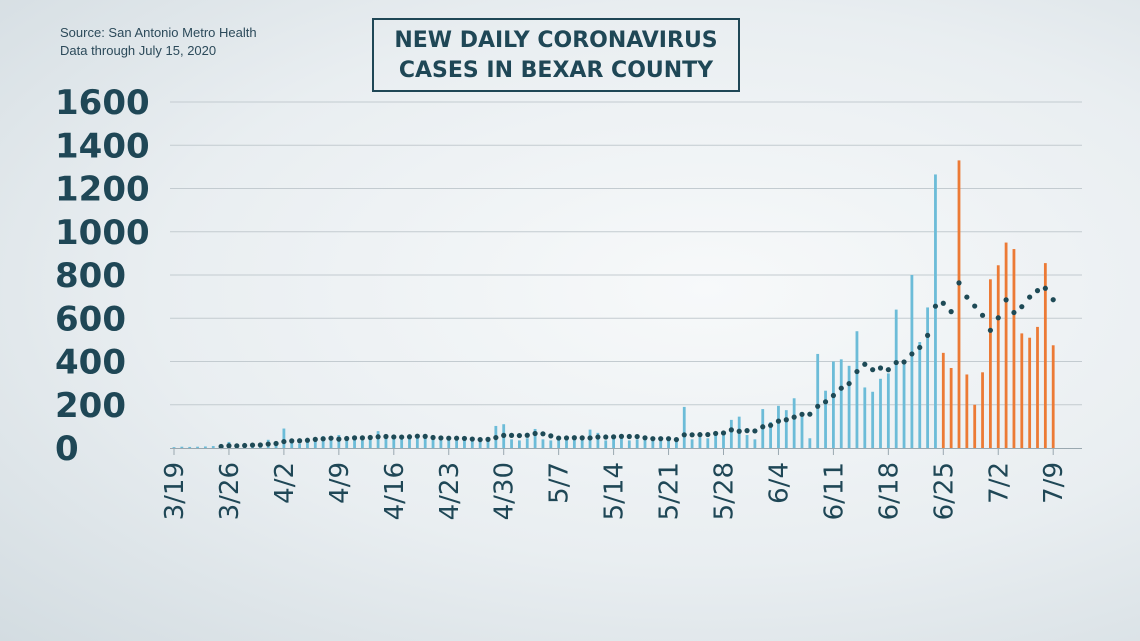 The height and width of the screenshot is (641, 1140). I want to click on y-tick-label: 1600, so click(102, 103).